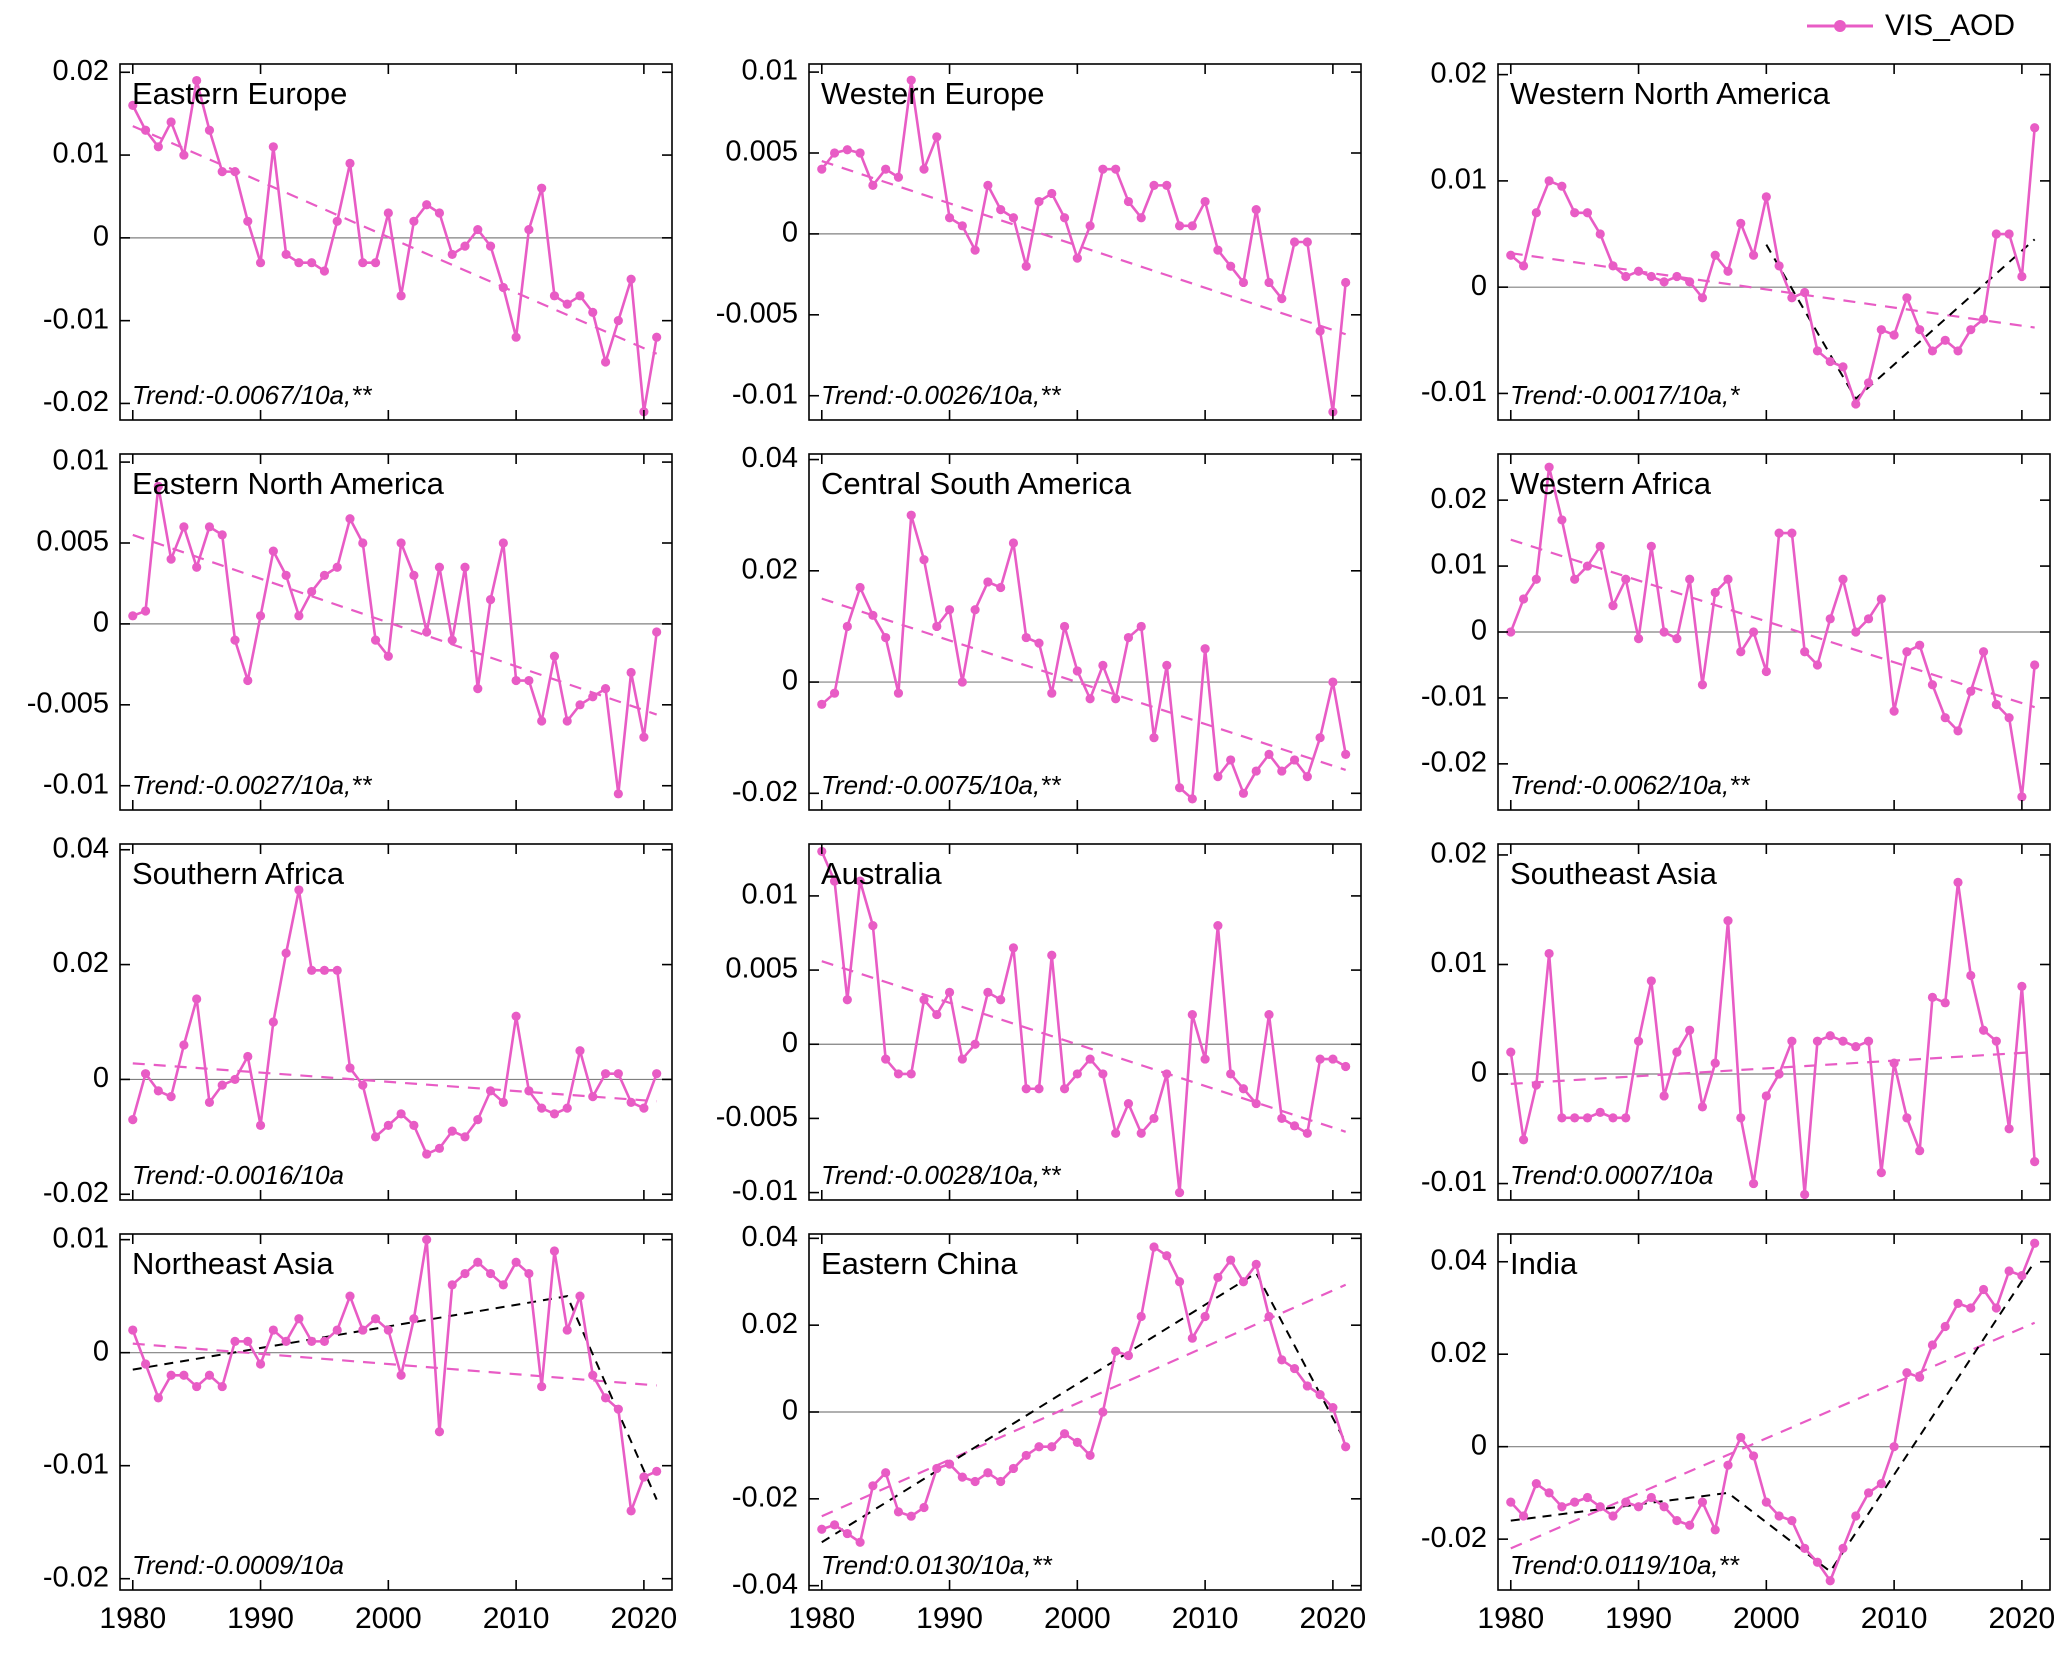  Describe the element at coordinates (941, 785) in the screenshot. I see `trend-label: Trend:-0.0075/10a,**` at that location.